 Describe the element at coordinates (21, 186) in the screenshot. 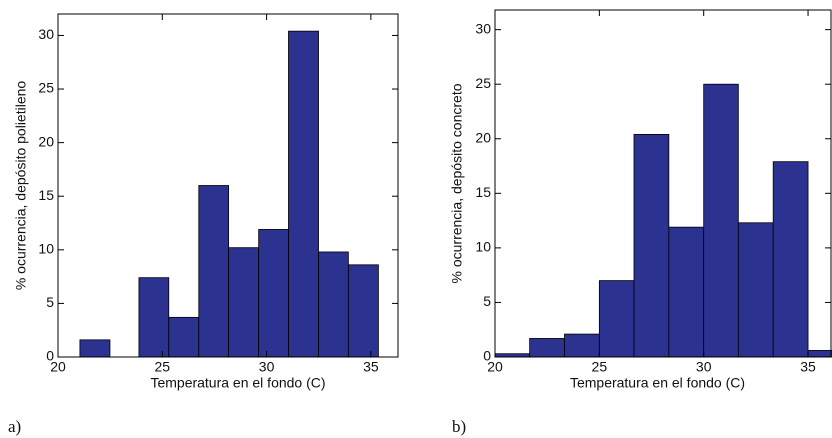

I see `y-axis-label: % ocurrencia, depósito polietileno` at that location.